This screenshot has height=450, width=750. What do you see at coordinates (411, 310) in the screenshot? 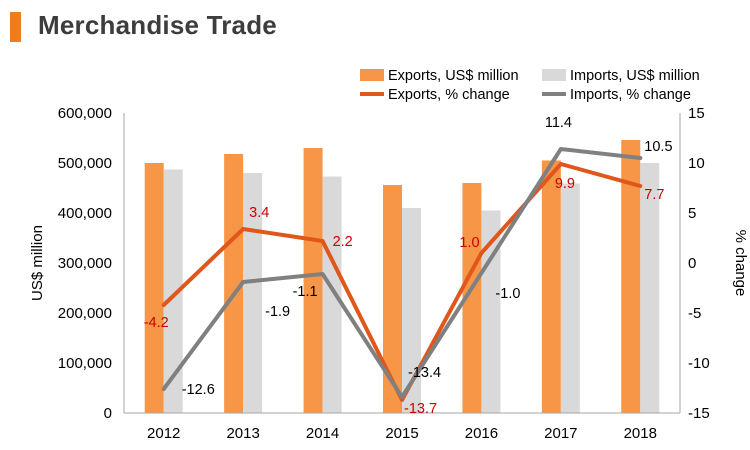
I see `bar-imports-2015` at bounding box center [411, 310].